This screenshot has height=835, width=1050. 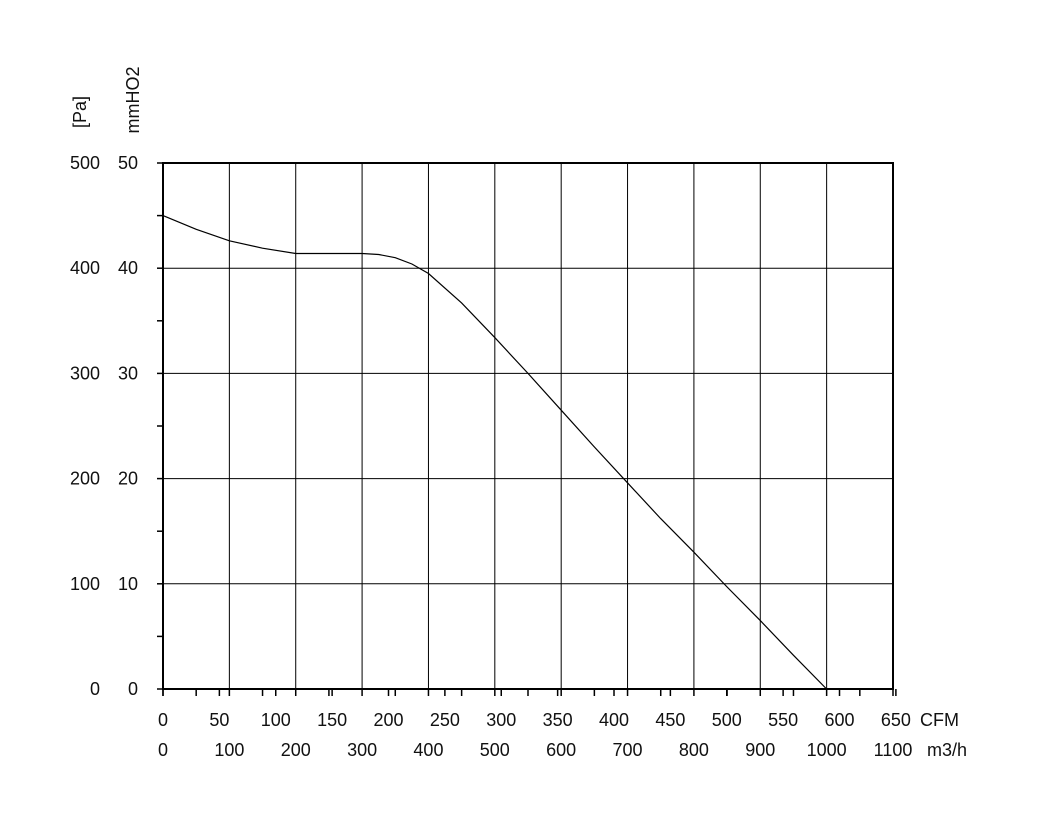 I want to click on x-axis-unit-cfm: CFM, so click(x=939, y=720).